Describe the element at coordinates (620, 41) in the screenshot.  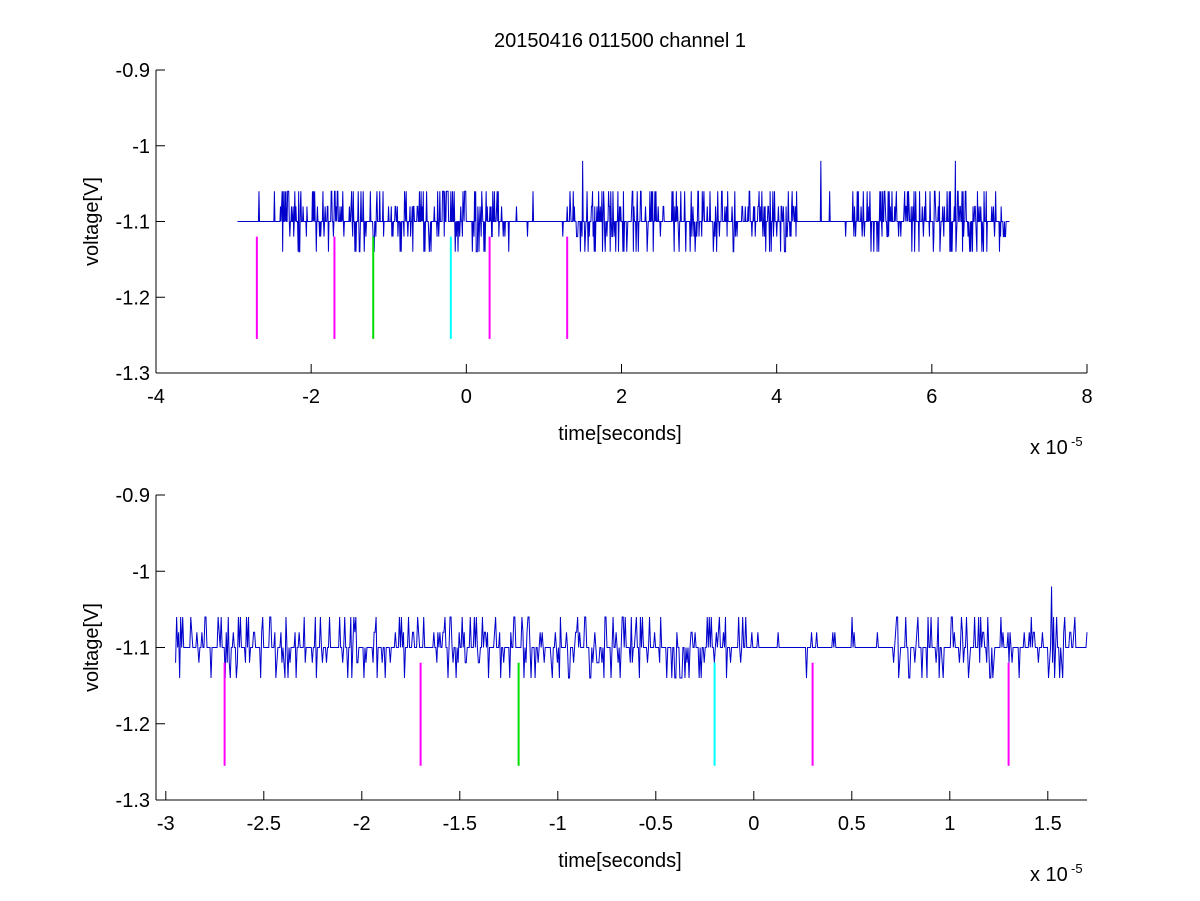
I see `figure-title: 20150416 011500 channel 1` at that location.